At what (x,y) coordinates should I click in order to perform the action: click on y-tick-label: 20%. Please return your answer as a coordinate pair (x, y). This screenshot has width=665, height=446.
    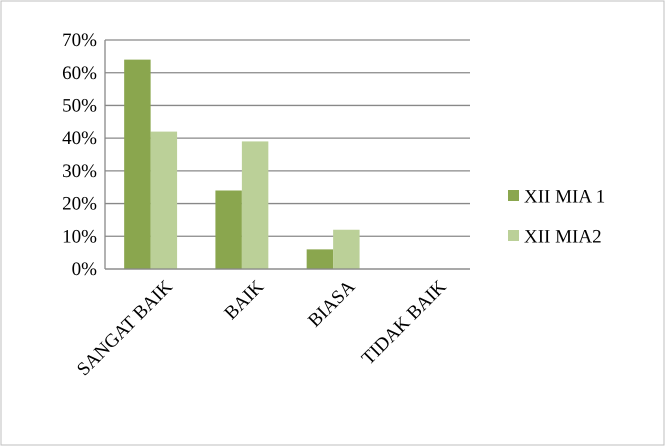
    Looking at the image, I should click on (80, 204).